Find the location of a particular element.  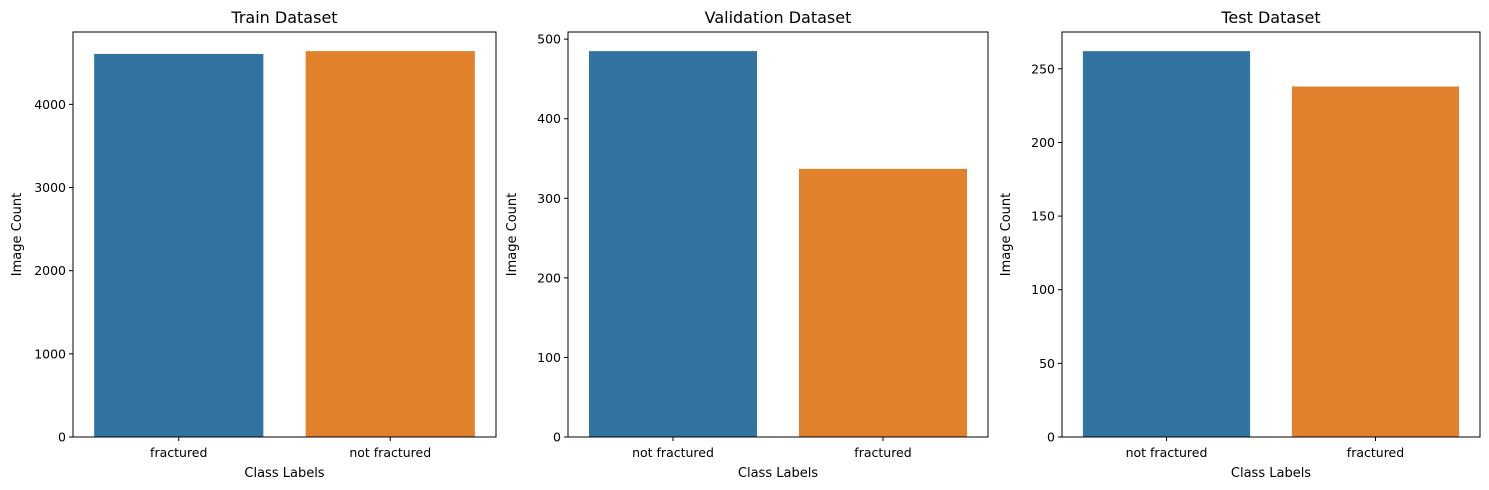

y-tick-label-0-2: 2000 is located at coordinates (50, 270).